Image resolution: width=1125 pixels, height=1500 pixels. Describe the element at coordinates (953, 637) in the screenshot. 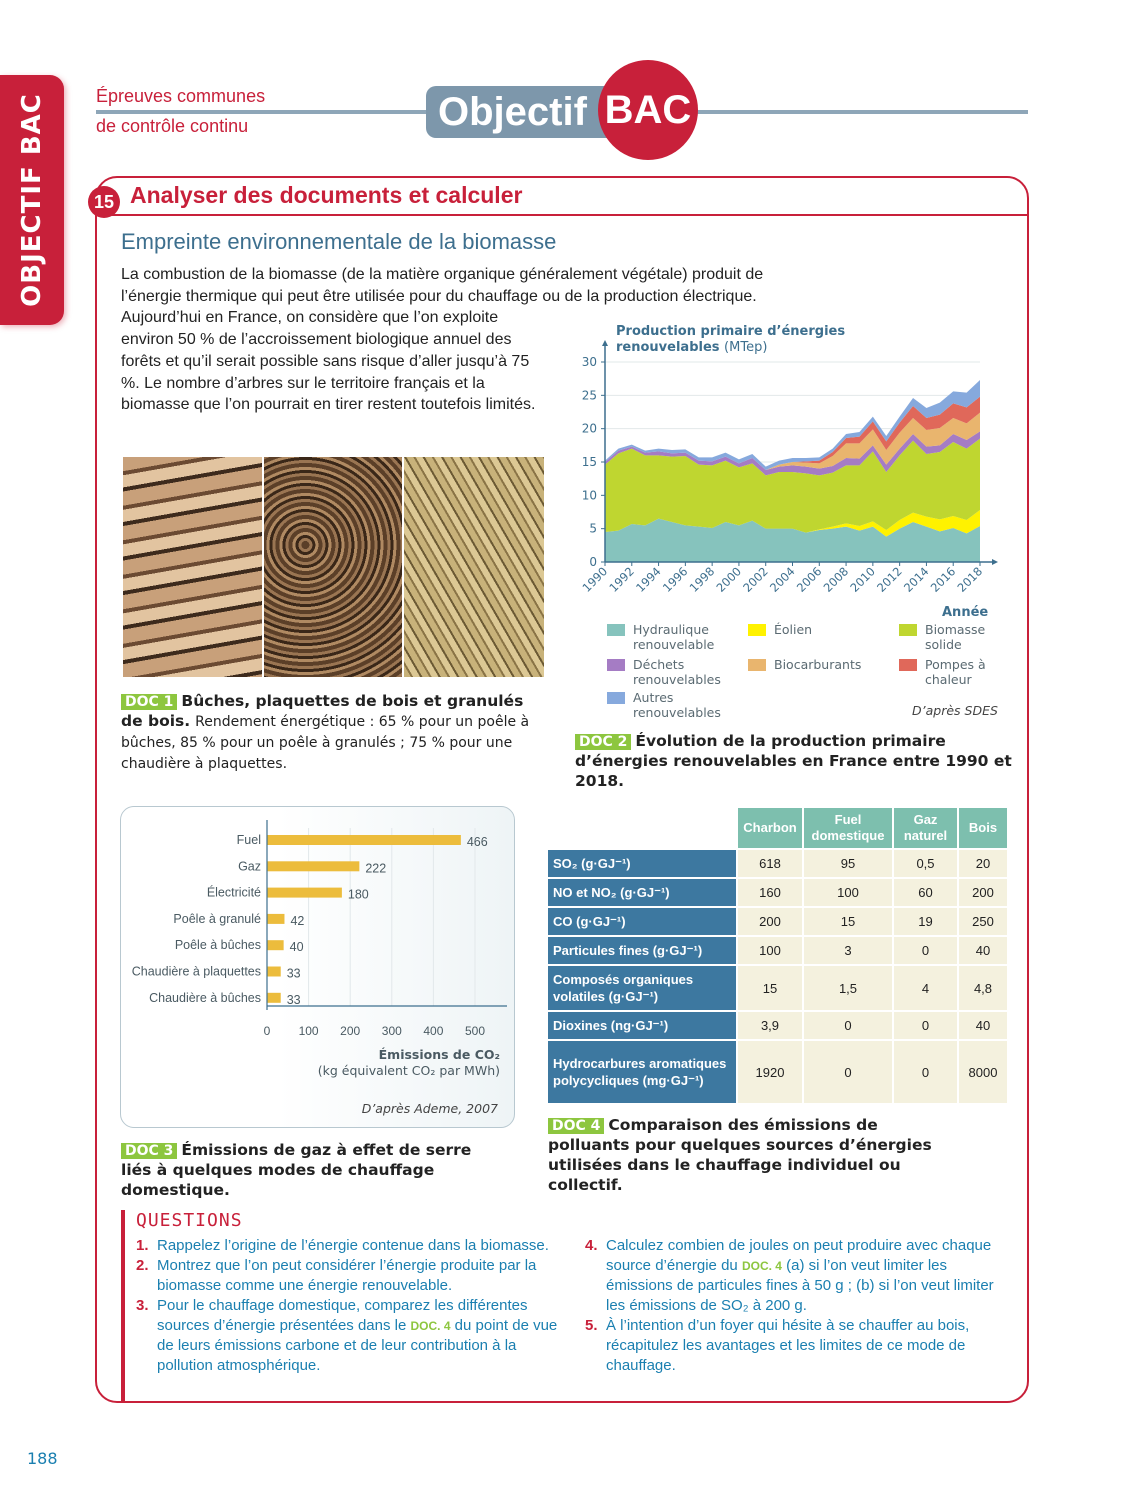

I see `legend-item: Biomasse solide` at that location.